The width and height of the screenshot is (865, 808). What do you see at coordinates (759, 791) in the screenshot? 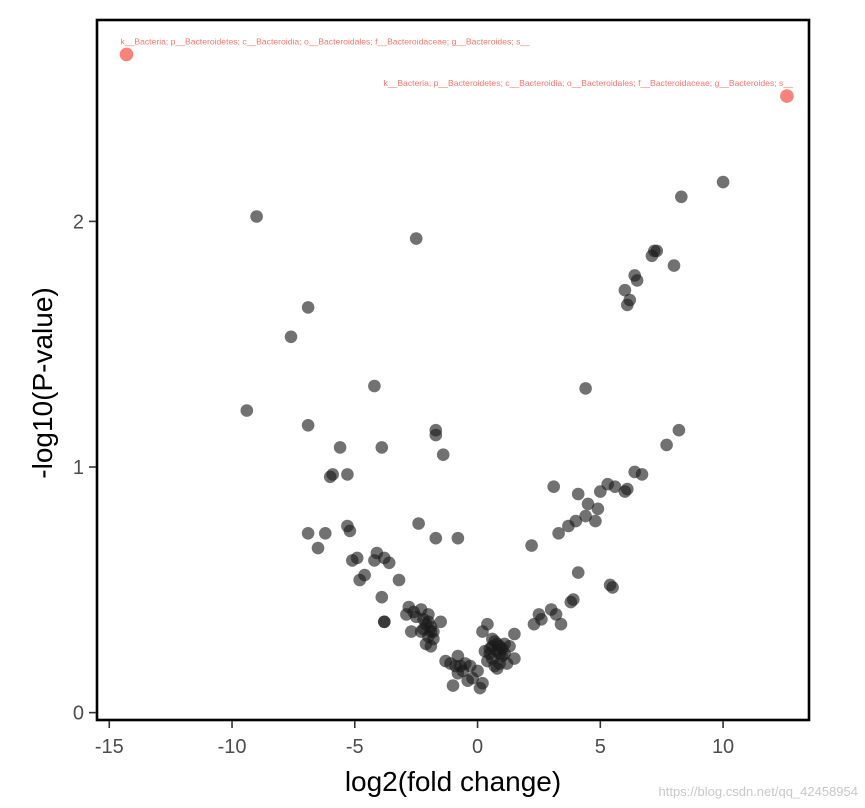
I see `watermark-text: https://blog.csdn.net/qq_42458954` at bounding box center [759, 791].